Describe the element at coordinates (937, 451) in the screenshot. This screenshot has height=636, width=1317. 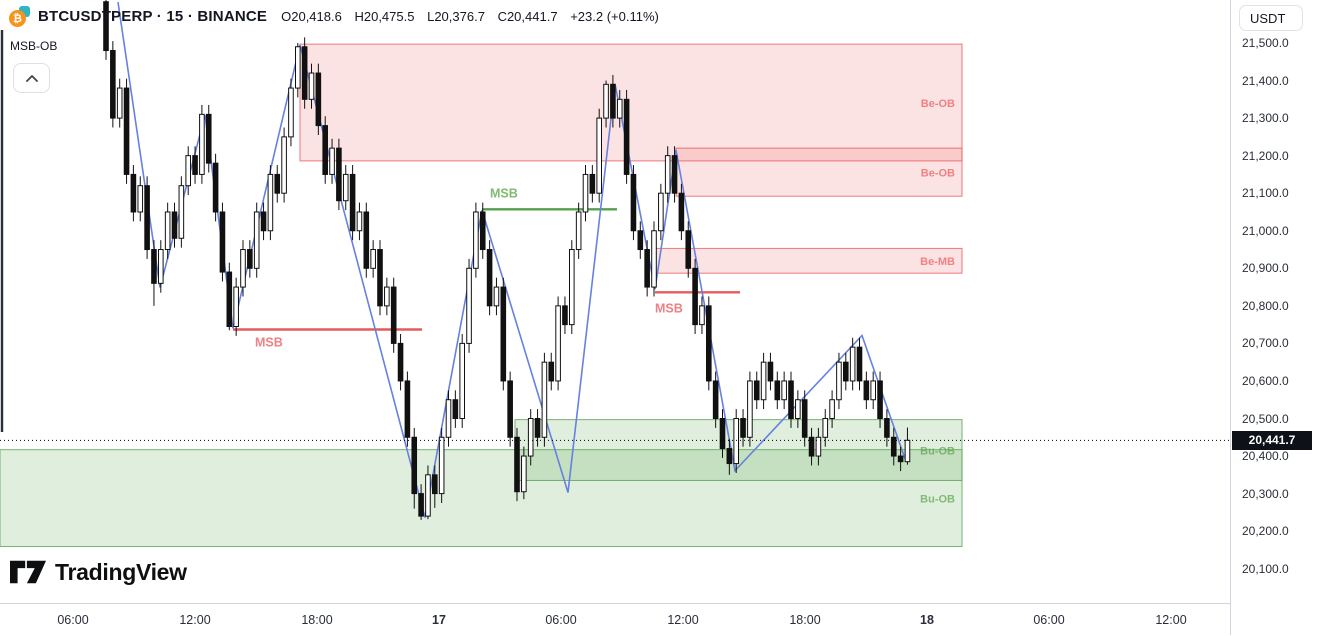
I see `bullish-order-block-1-label: Bu-OB` at that location.